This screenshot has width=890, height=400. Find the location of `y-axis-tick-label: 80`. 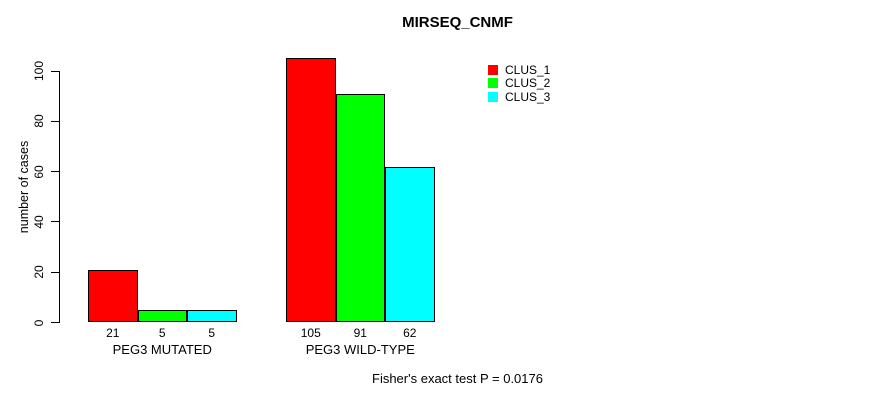

y-axis-tick-label: 80 is located at coordinates (39, 121).